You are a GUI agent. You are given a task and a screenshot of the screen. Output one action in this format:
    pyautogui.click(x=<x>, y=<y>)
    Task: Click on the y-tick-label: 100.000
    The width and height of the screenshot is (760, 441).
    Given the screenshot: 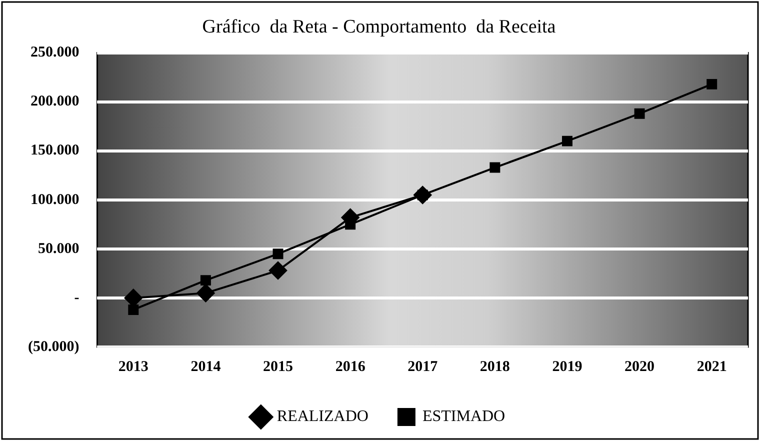 What is the action you would take?
    pyautogui.click(x=55, y=200)
    